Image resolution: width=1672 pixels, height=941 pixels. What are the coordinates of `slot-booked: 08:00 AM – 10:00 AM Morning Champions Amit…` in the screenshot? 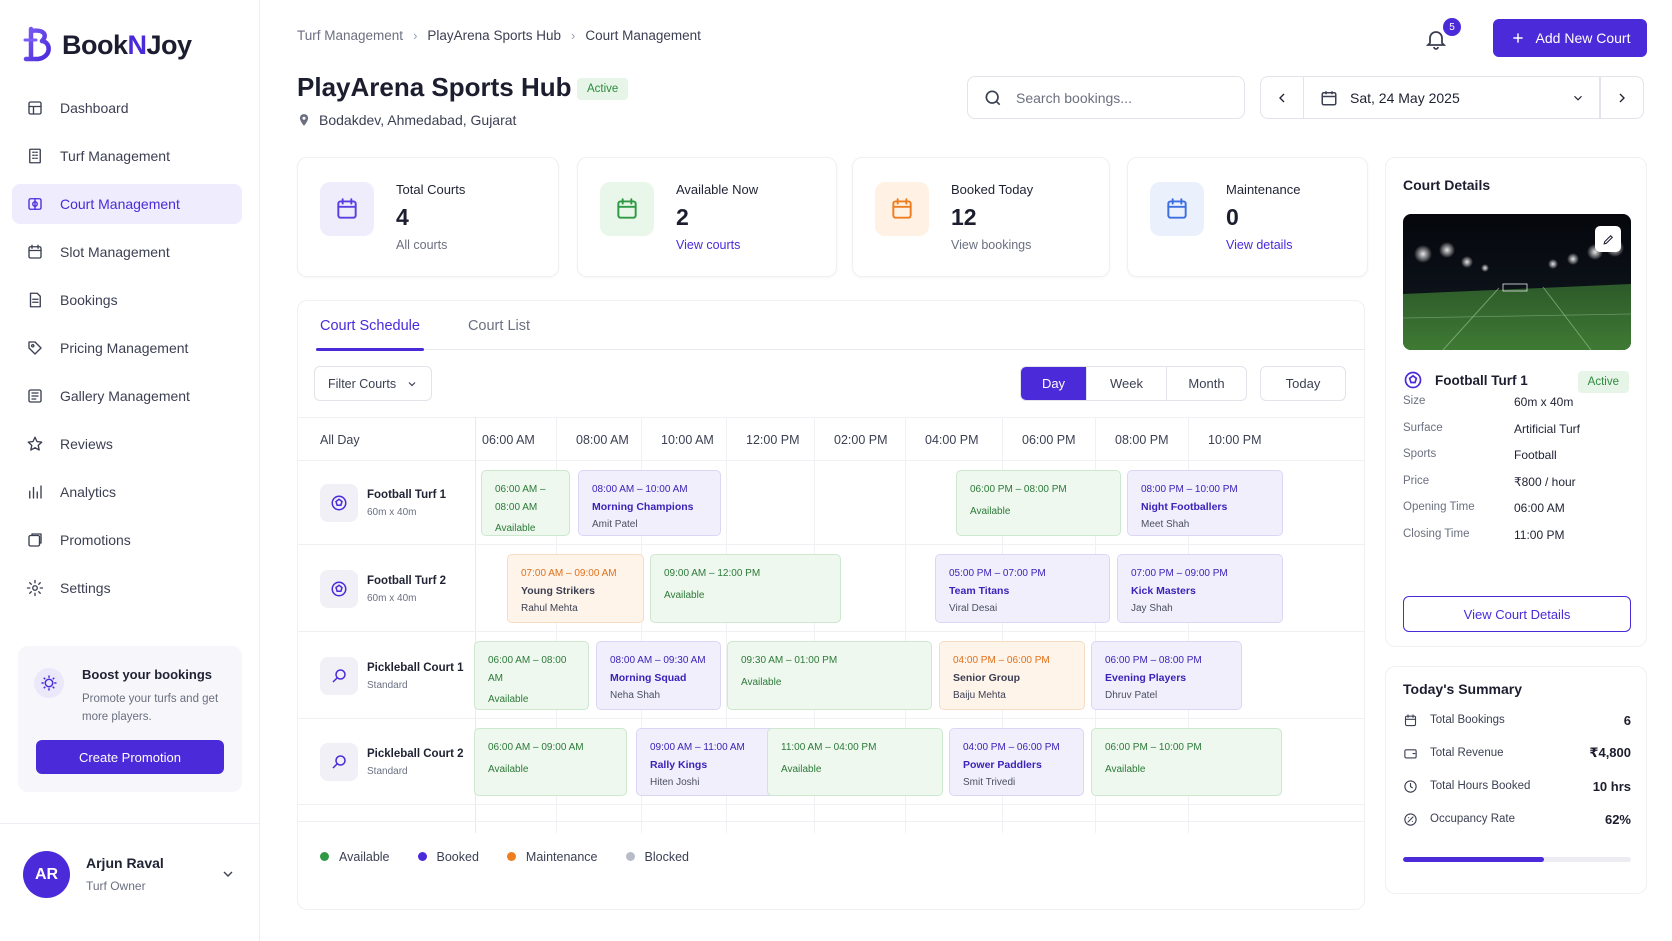 It's located at (649, 503).